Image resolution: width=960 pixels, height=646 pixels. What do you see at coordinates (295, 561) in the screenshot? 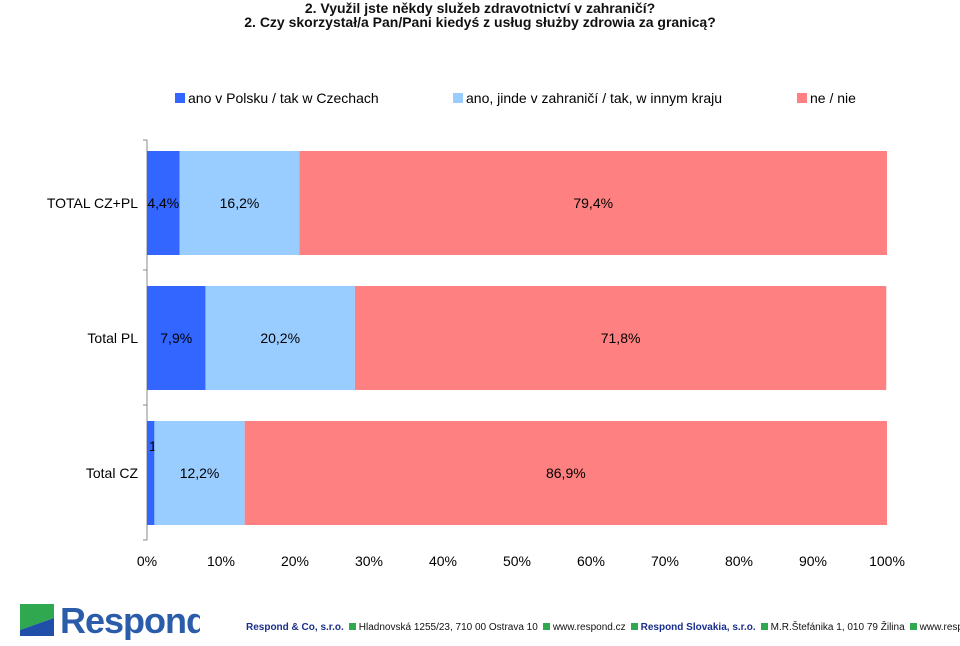
I see `x-tick-label: 20%` at bounding box center [295, 561].